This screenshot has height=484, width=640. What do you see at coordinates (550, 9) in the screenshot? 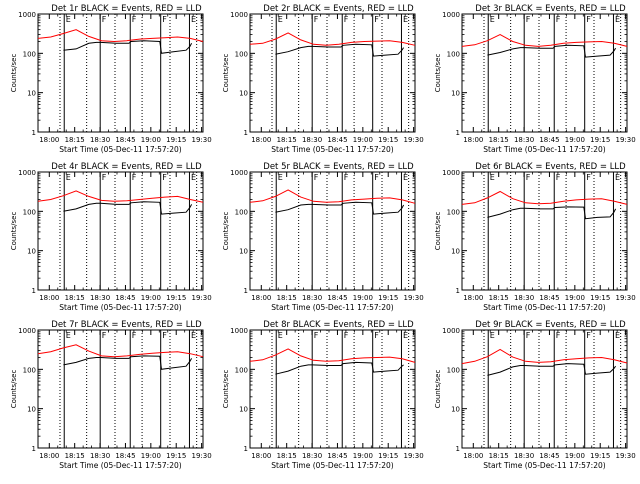
I see `panel-title: Det 3r BLACK = Events, RED = LLD` at bounding box center [550, 9].